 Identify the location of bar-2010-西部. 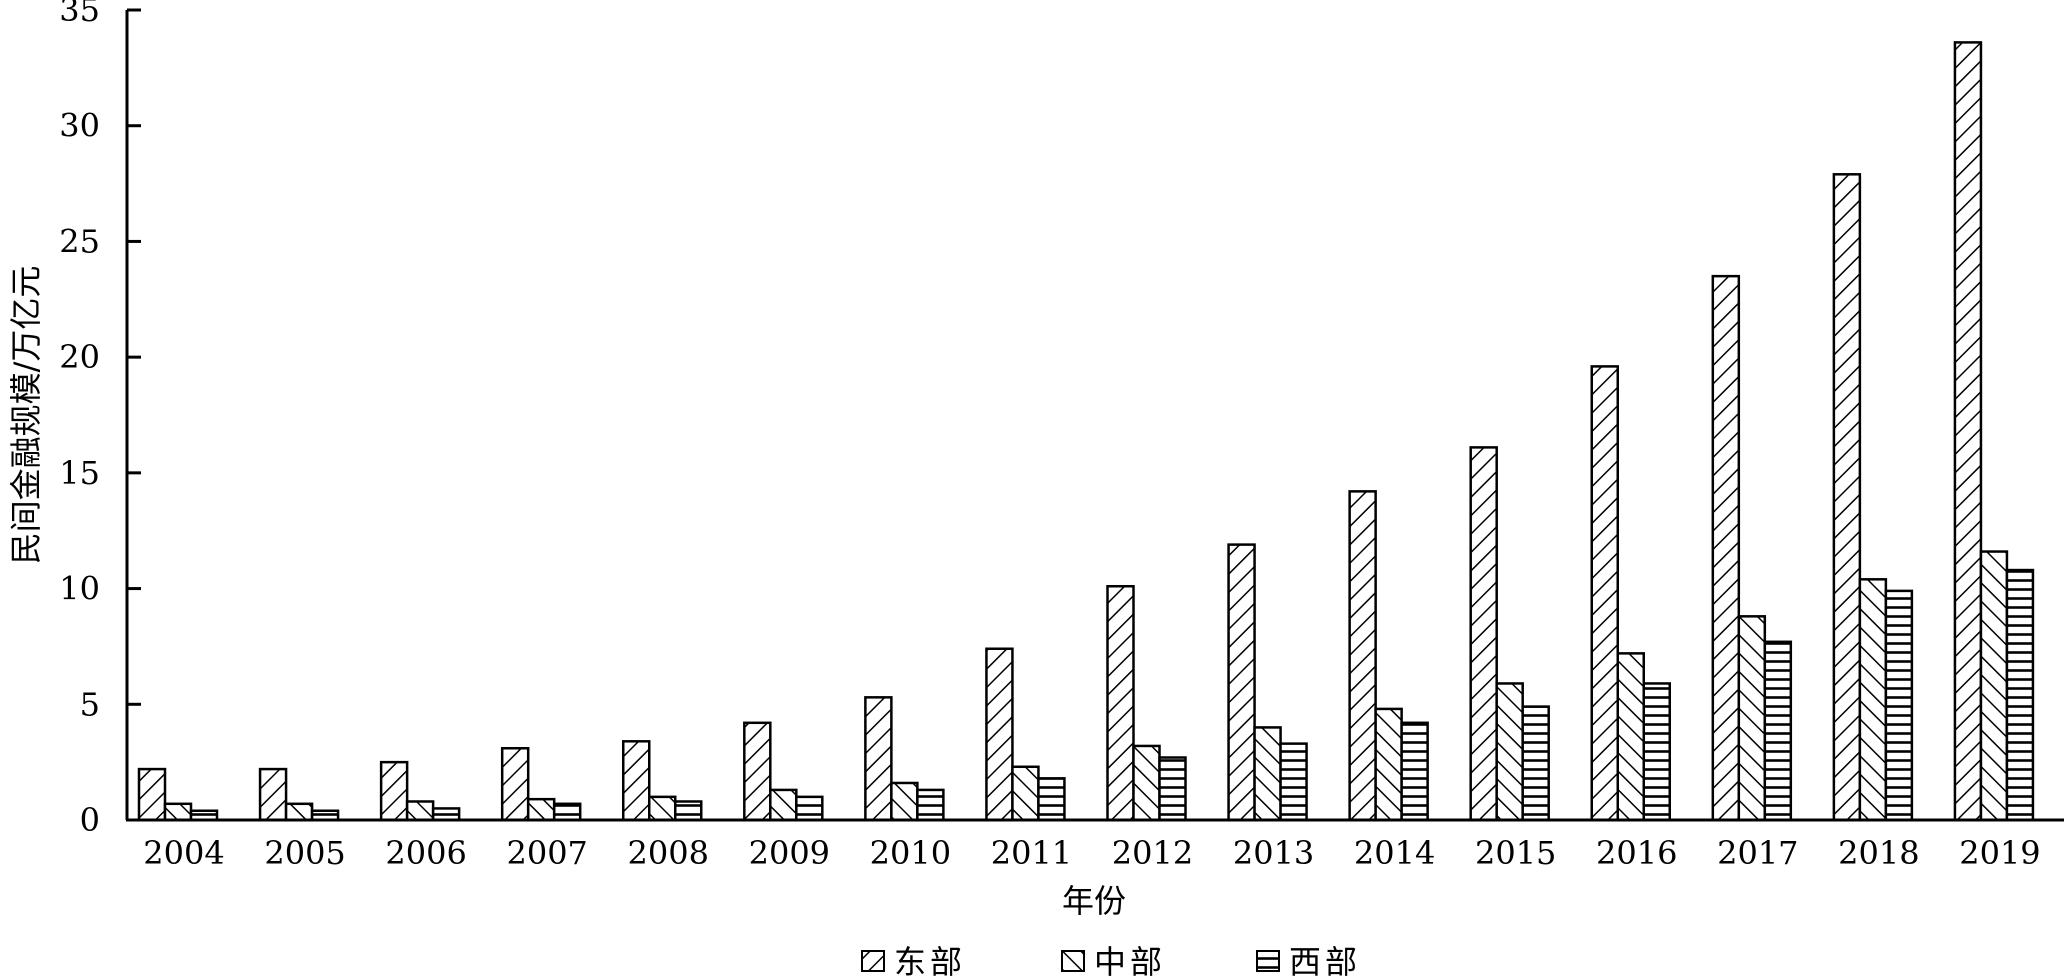
(930, 805).